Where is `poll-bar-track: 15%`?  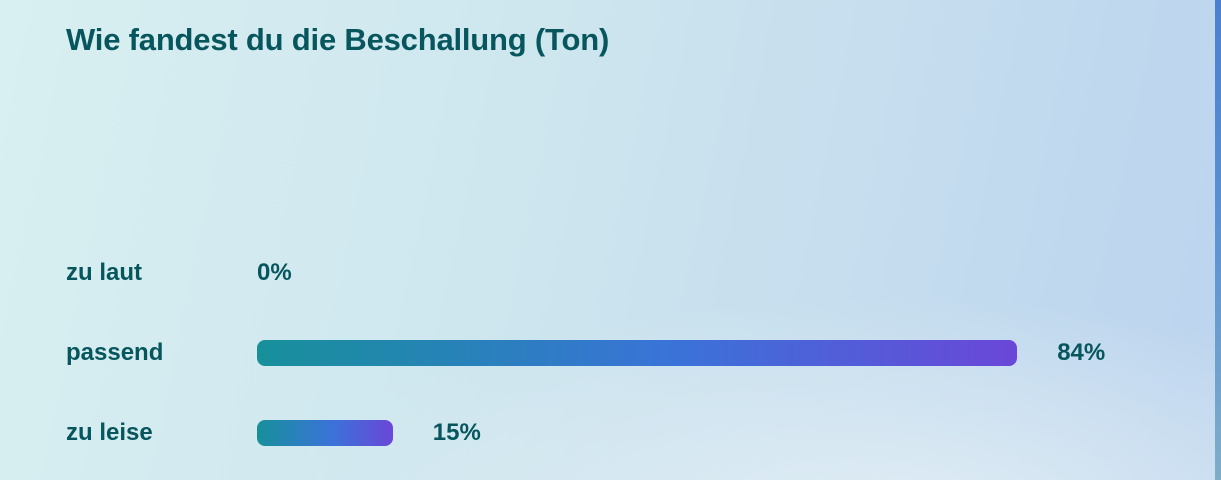 poll-bar-track: 15% is located at coordinates (709, 433).